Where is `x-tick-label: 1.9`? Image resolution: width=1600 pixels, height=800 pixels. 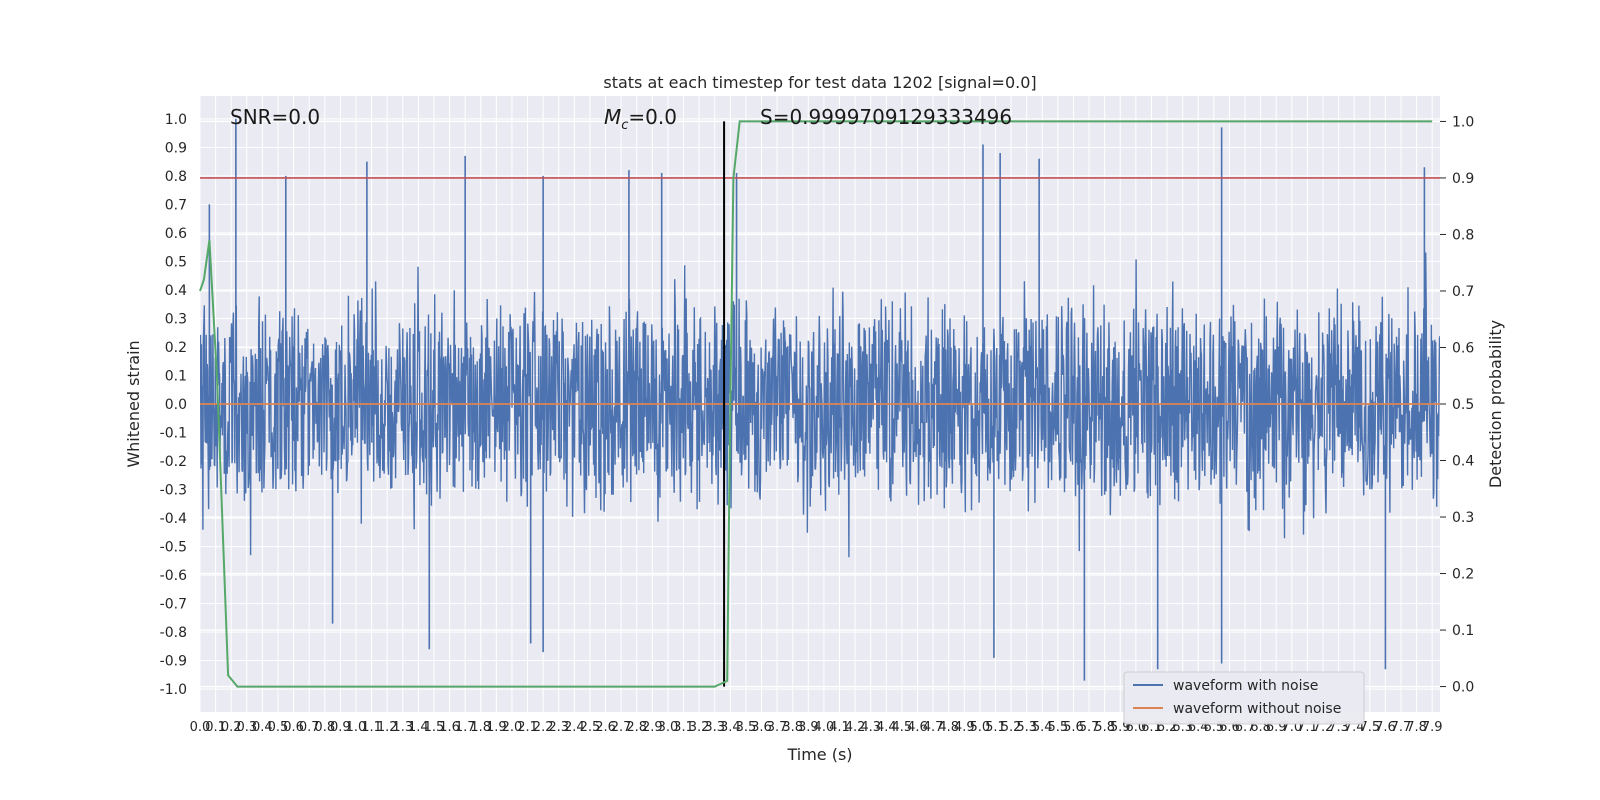
x-tick-label: 1.9 is located at coordinates (496, 727).